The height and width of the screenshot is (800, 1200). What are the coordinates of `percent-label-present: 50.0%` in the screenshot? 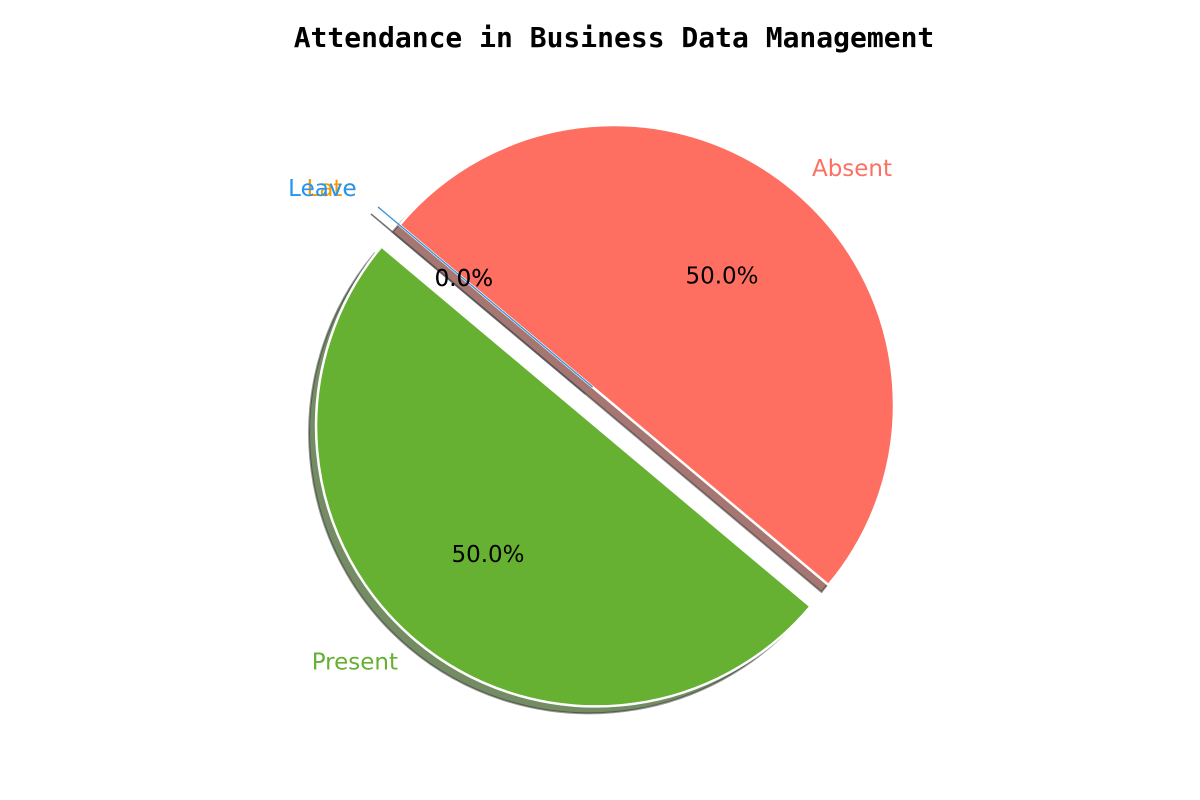 It's located at (487, 555).